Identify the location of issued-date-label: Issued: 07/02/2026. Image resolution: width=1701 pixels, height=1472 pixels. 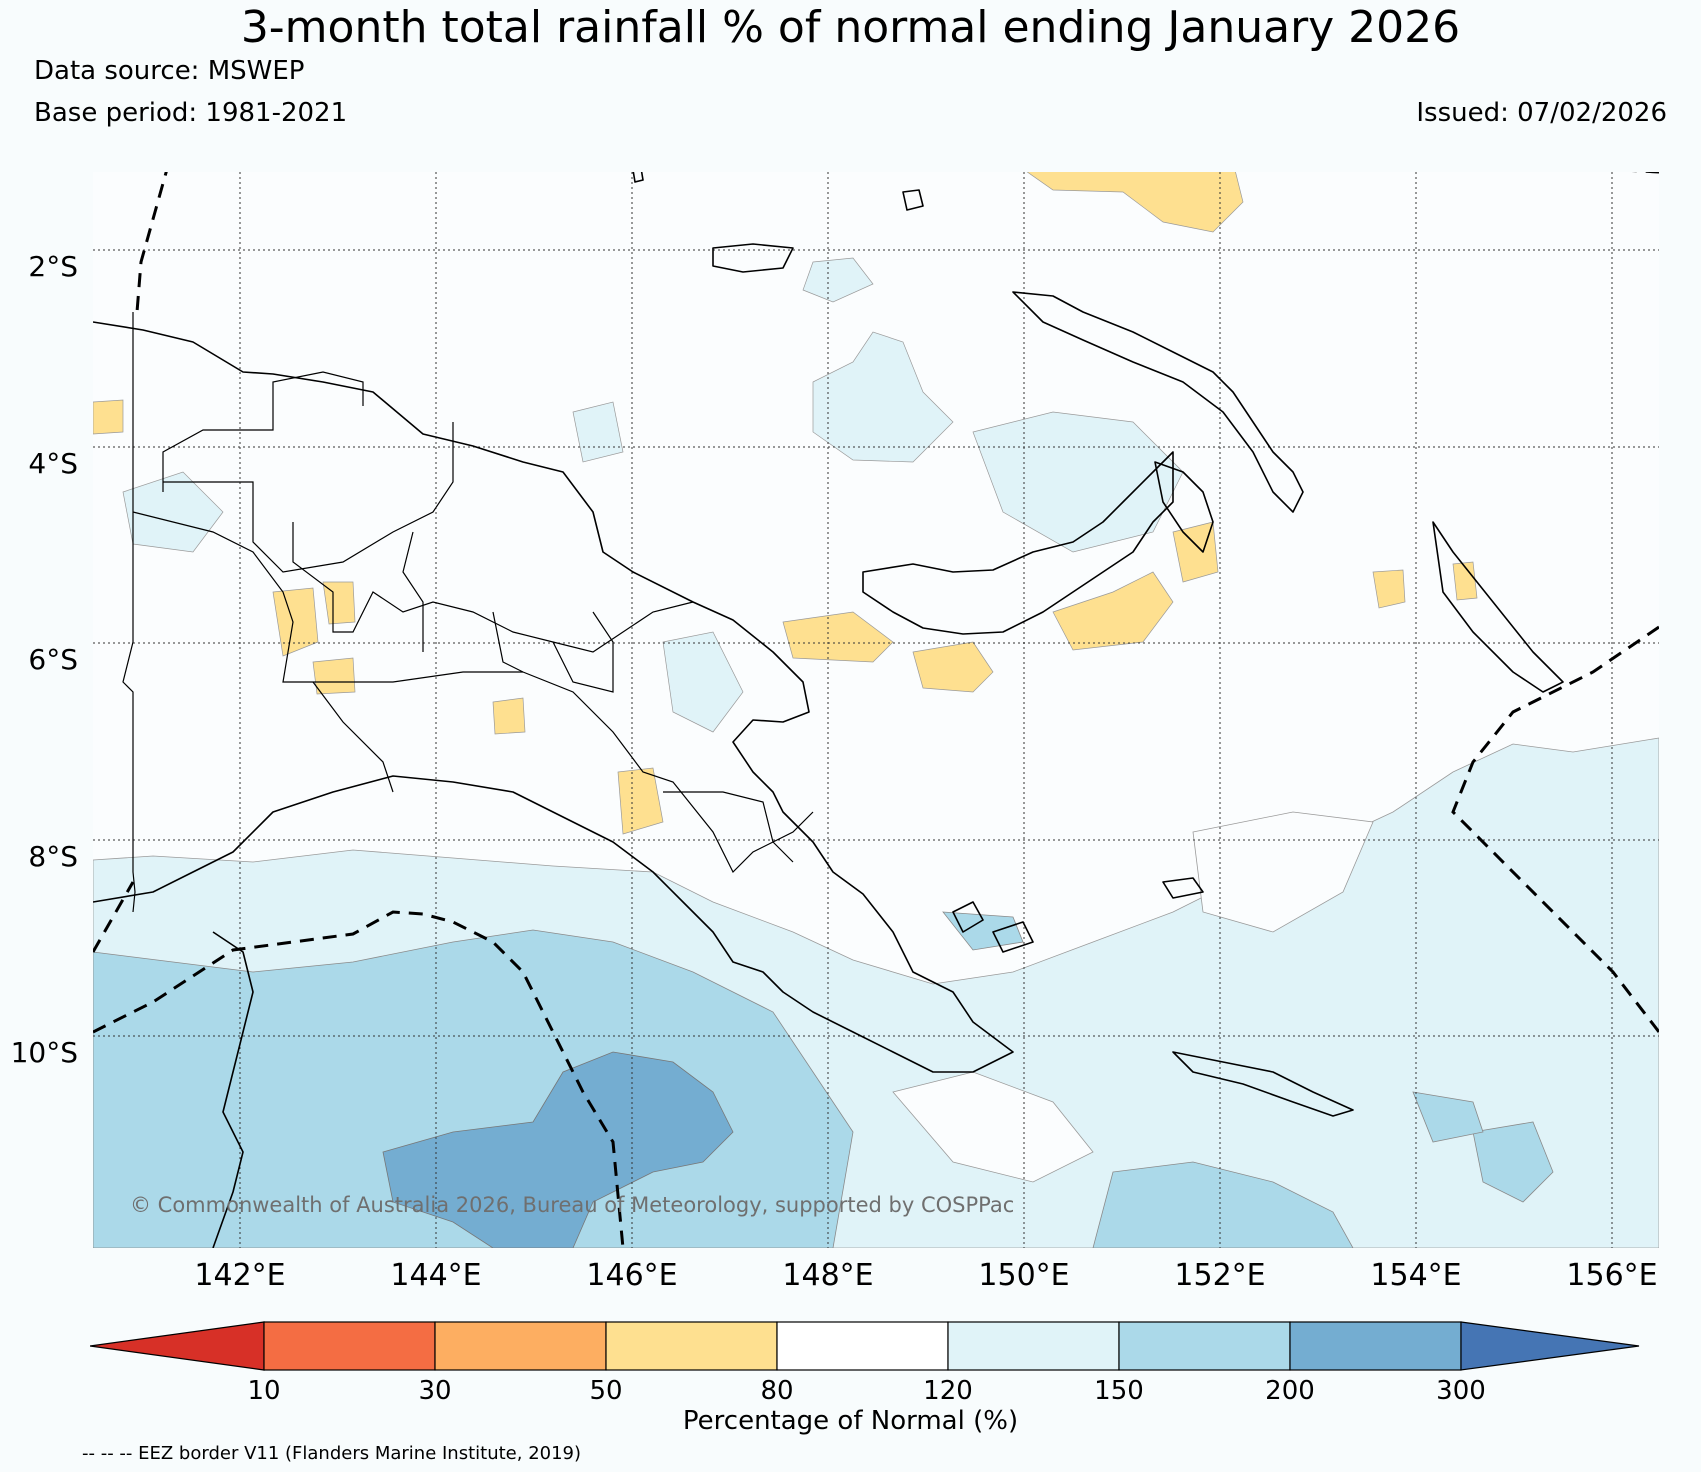
(1541, 113).